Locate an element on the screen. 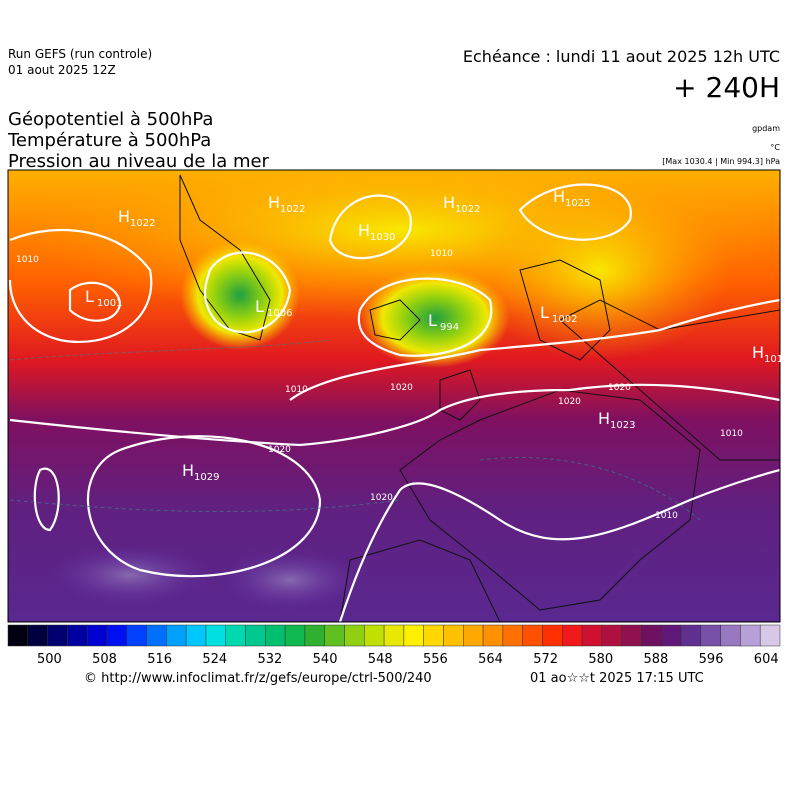  colorbar-tick-label: 604 is located at coordinates (766, 659).